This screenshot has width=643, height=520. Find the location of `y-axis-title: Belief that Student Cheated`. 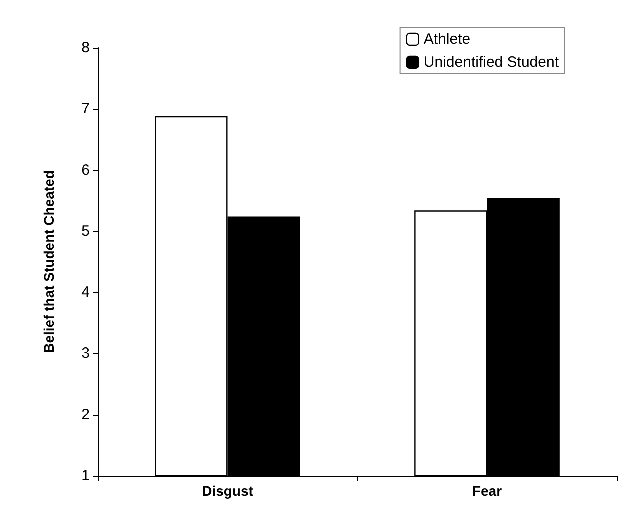

y-axis-title: Belief that Student Cheated is located at coordinates (49, 262).